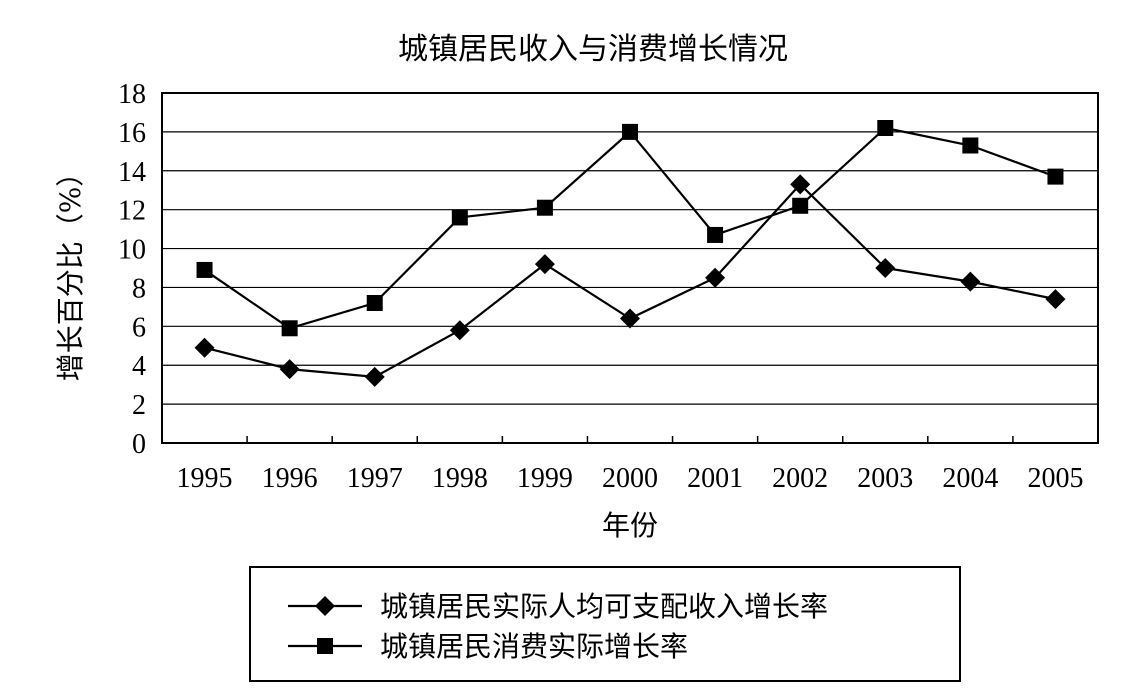  Describe the element at coordinates (132, 172) in the screenshot. I see `y-tick-label: 14` at that location.